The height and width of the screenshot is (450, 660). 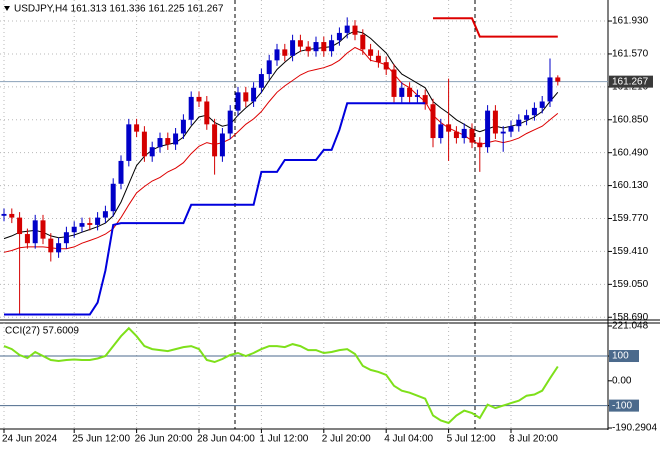 I want to click on y-tick-label: -190.2904, so click(x=634, y=428).